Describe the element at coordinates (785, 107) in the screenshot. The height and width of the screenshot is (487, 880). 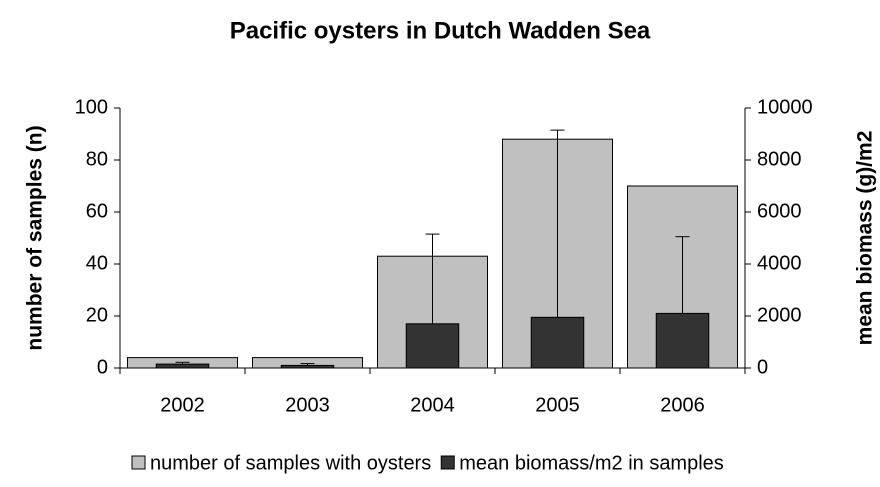
I see `y2-tick-label: 10000` at that location.